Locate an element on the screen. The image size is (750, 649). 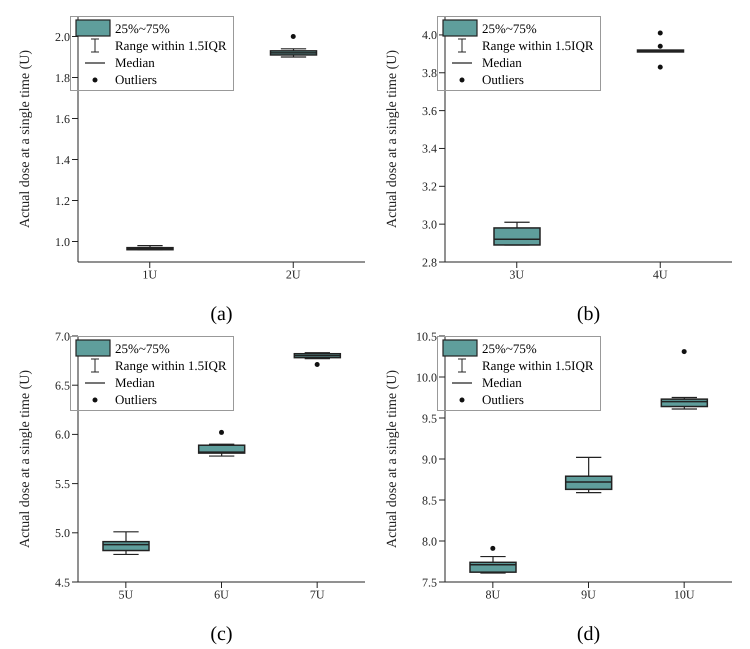
y-tick-label: 5.5 is located at coordinates (62, 483).